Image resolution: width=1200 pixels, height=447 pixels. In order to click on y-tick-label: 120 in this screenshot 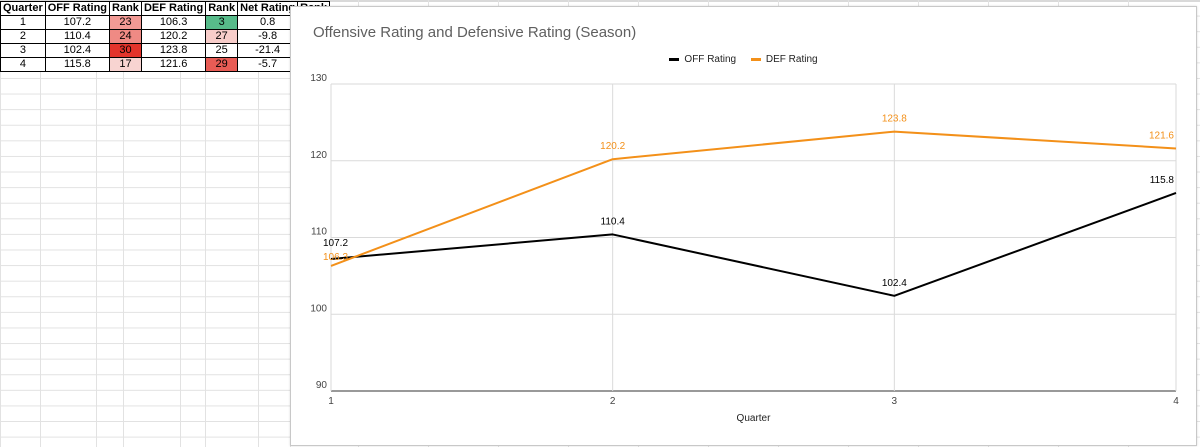, I will do `click(318, 155)`.